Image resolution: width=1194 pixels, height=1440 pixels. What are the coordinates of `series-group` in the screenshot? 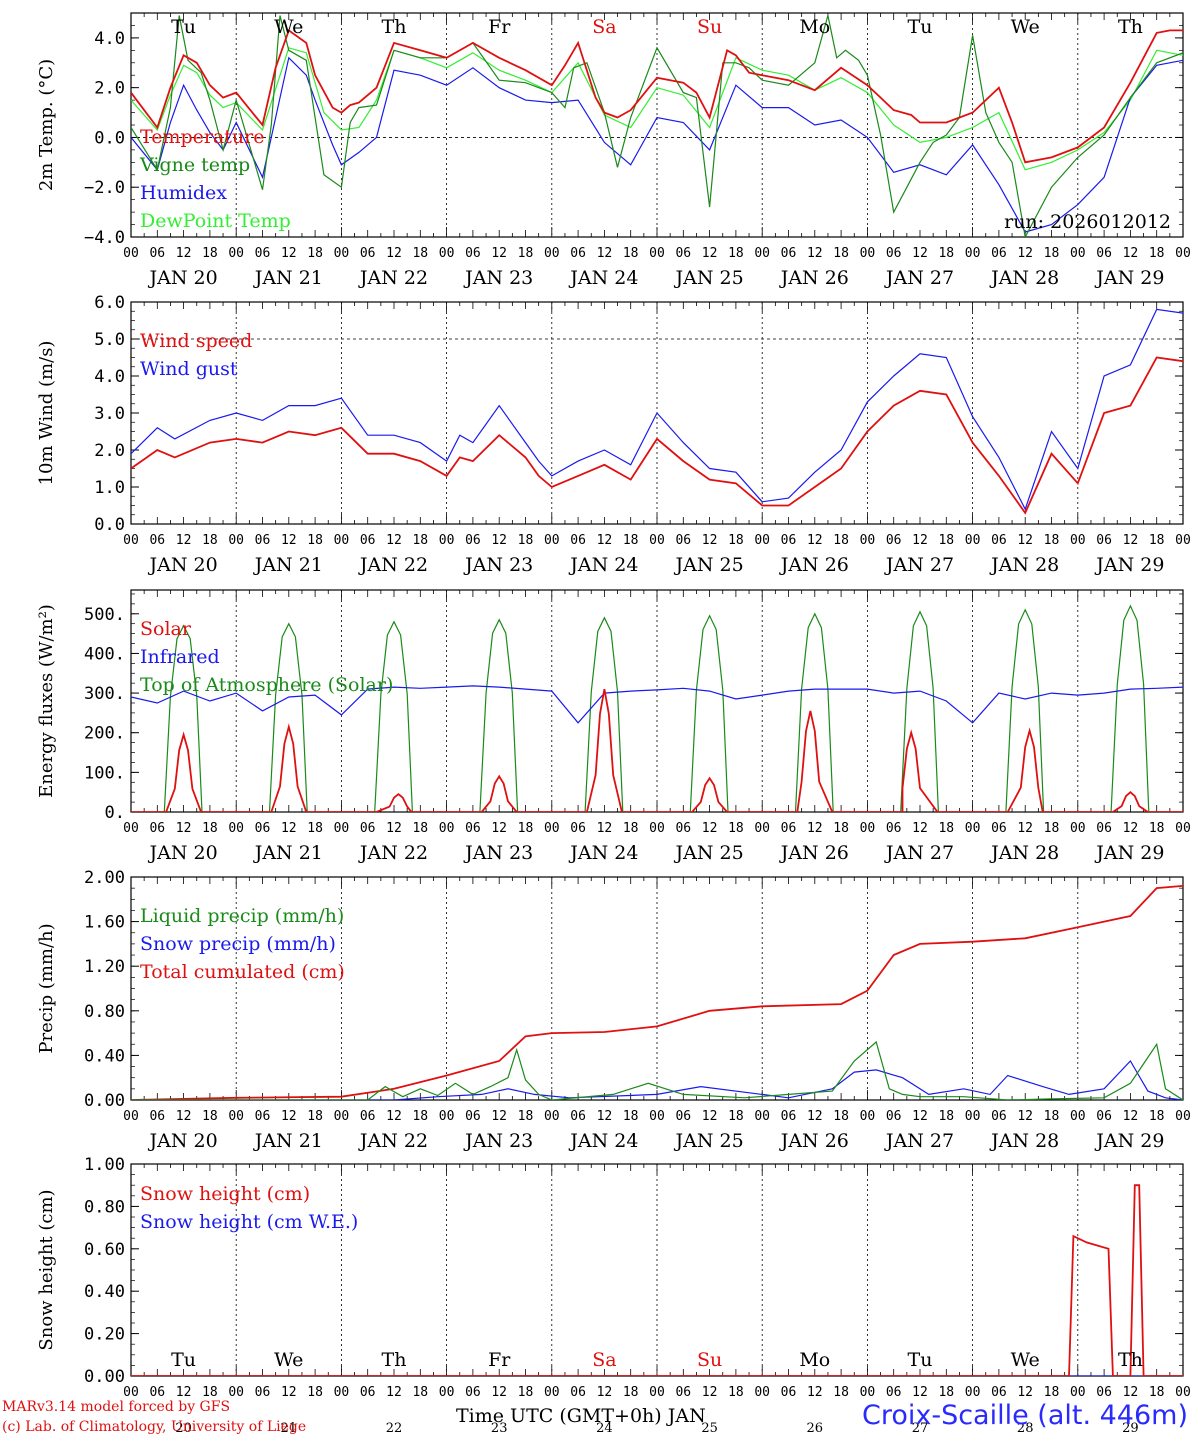 It's located at (657, 126).